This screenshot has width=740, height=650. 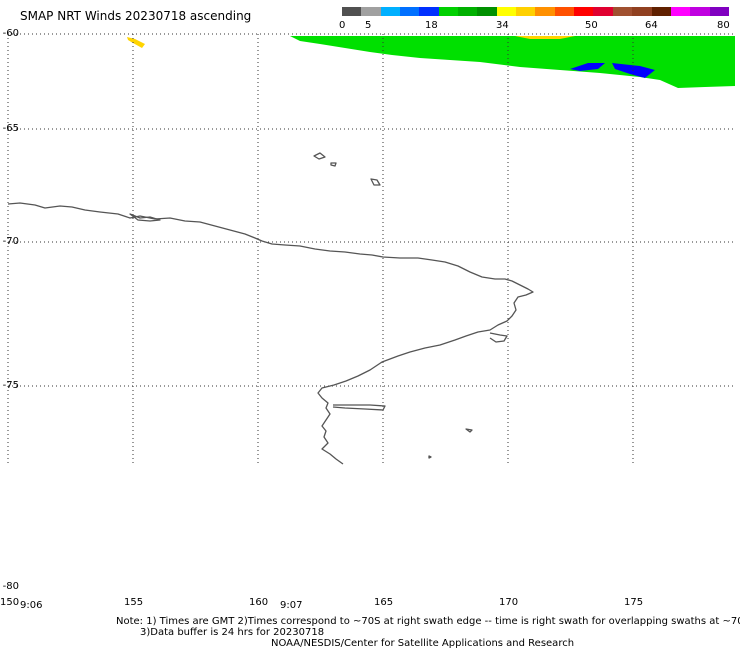 What do you see at coordinates (319, 156) in the screenshot?
I see `island-balleny-a` at bounding box center [319, 156].